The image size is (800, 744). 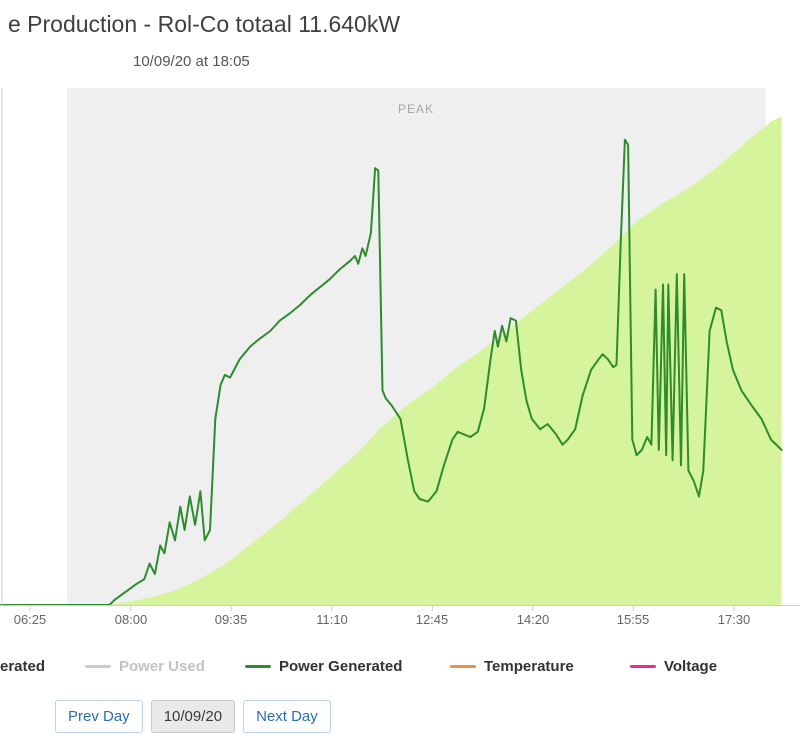 I want to click on x-tick-label: 12:45, so click(x=432, y=619).